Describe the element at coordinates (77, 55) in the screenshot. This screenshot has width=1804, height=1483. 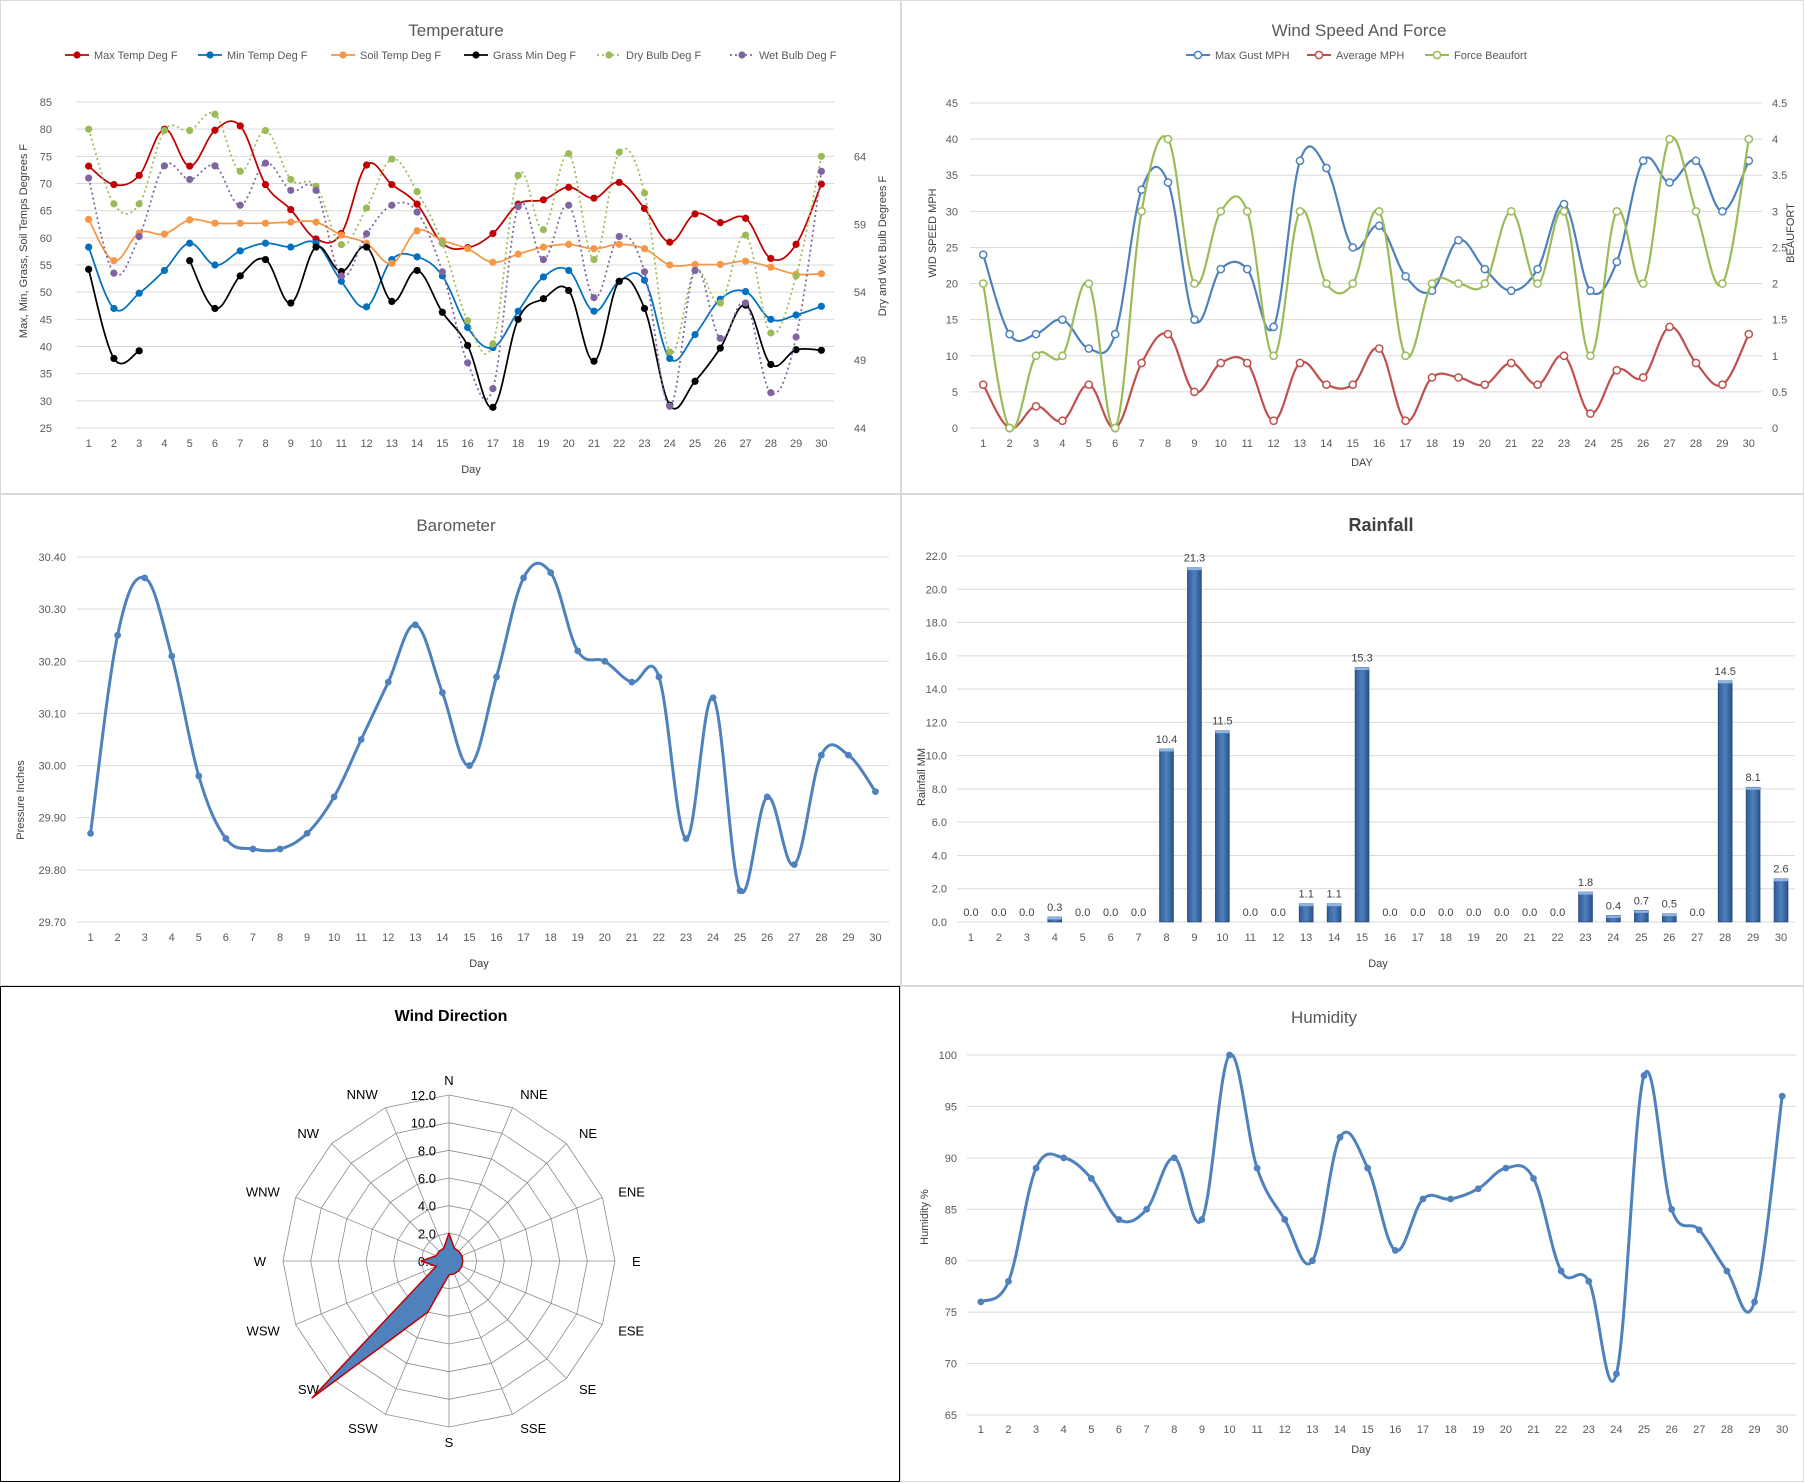
I see `temperature-legend-marker` at that location.